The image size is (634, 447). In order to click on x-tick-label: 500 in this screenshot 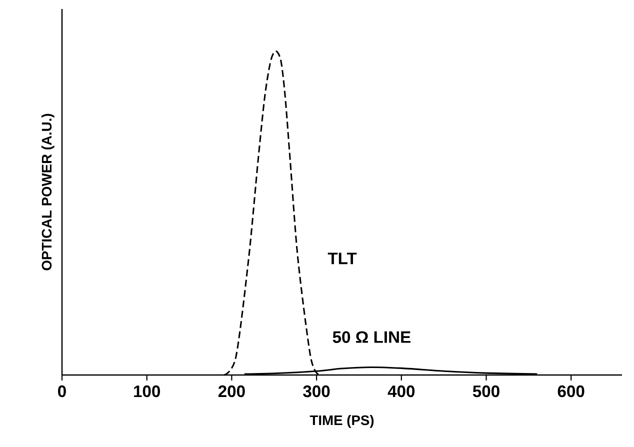, I will do `click(486, 391)`.